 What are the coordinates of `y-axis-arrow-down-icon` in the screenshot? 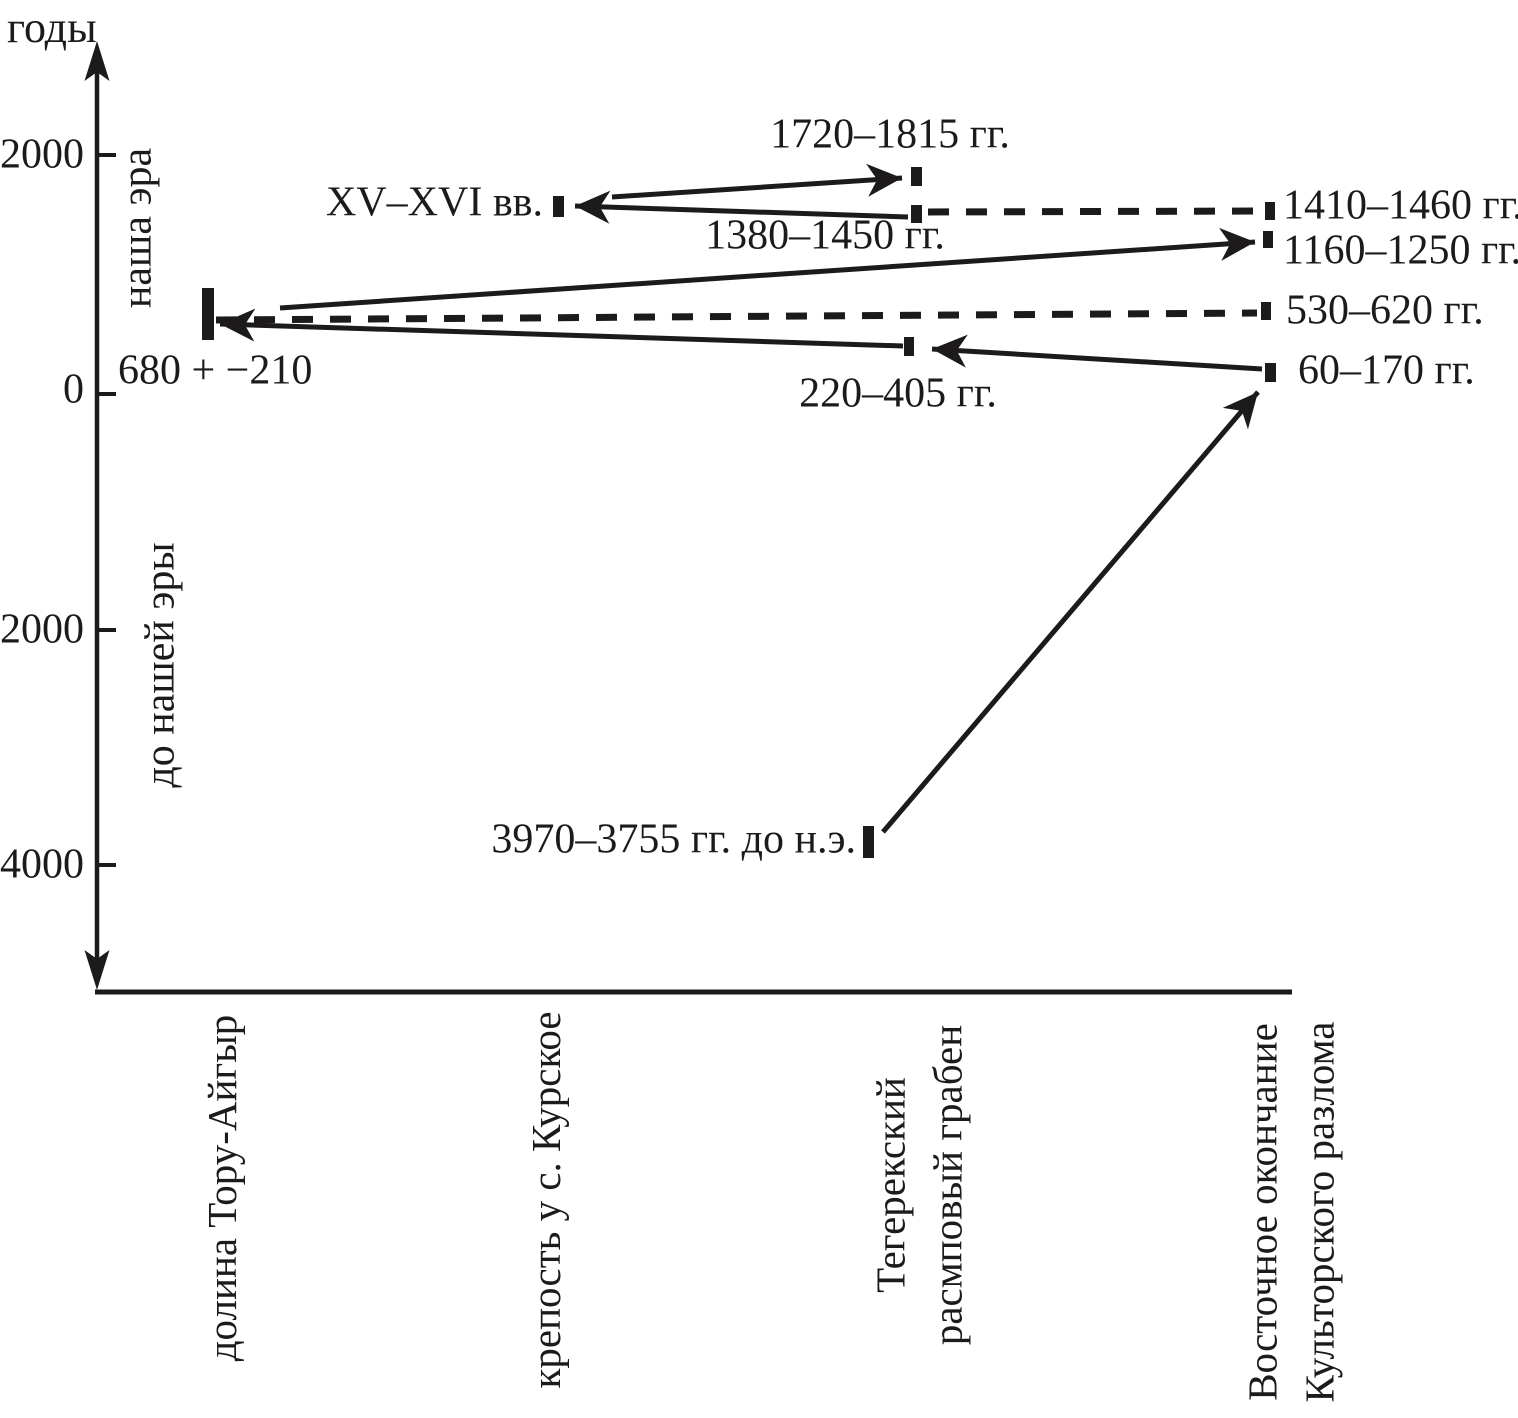 It's located at (97, 970).